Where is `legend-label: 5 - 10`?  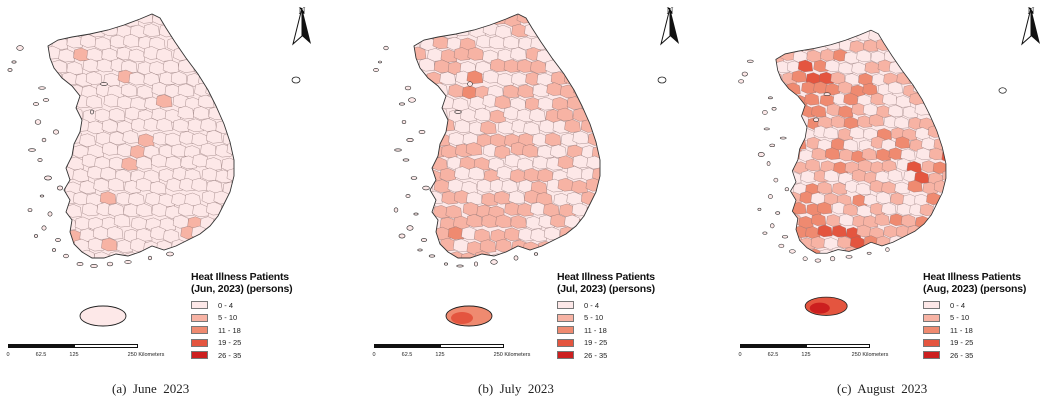 legend-label: 5 - 10 is located at coordinates (594, 318).